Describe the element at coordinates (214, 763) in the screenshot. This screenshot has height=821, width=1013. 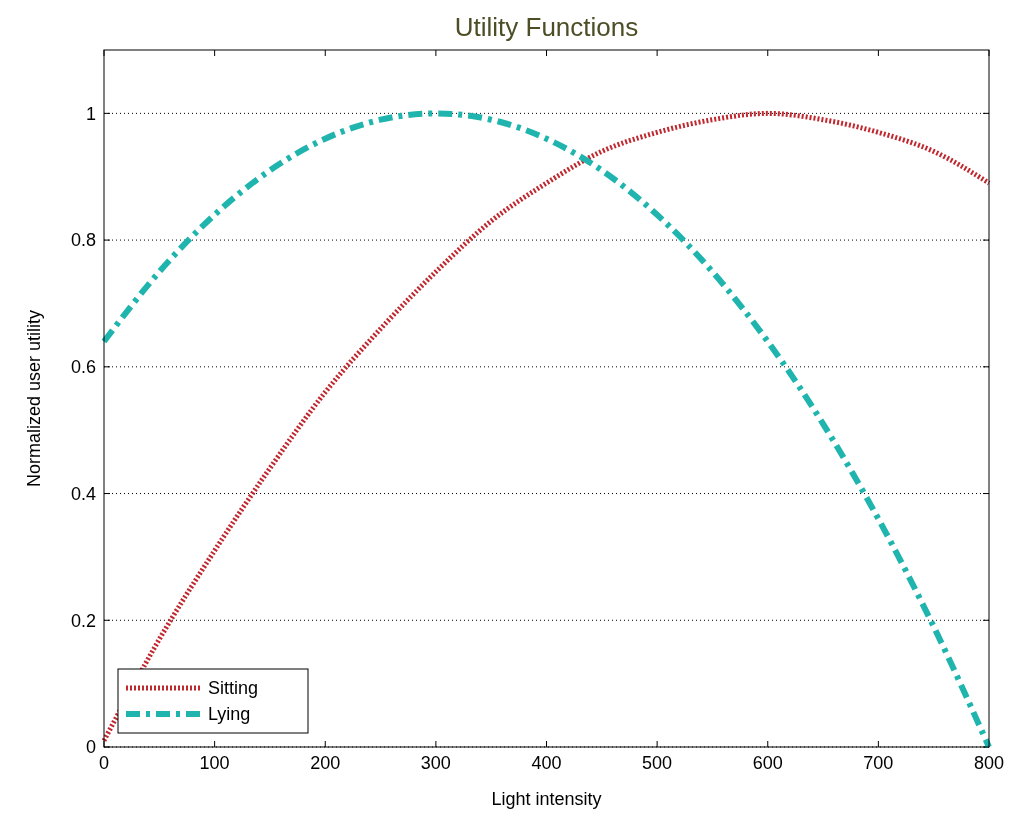
I see `x-tick-label: 100` at that location.